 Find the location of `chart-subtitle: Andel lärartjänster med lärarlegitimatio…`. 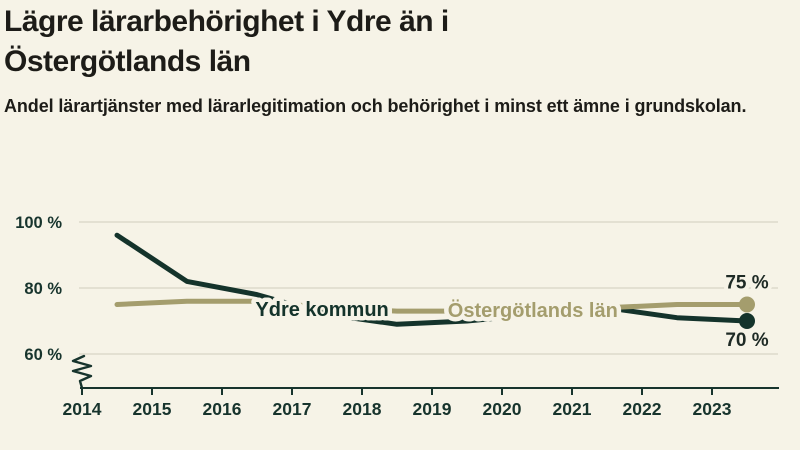

chart-subtitle: Andel lärartjänster med lärarlegitimatio… is located at coordinates (375, 106).